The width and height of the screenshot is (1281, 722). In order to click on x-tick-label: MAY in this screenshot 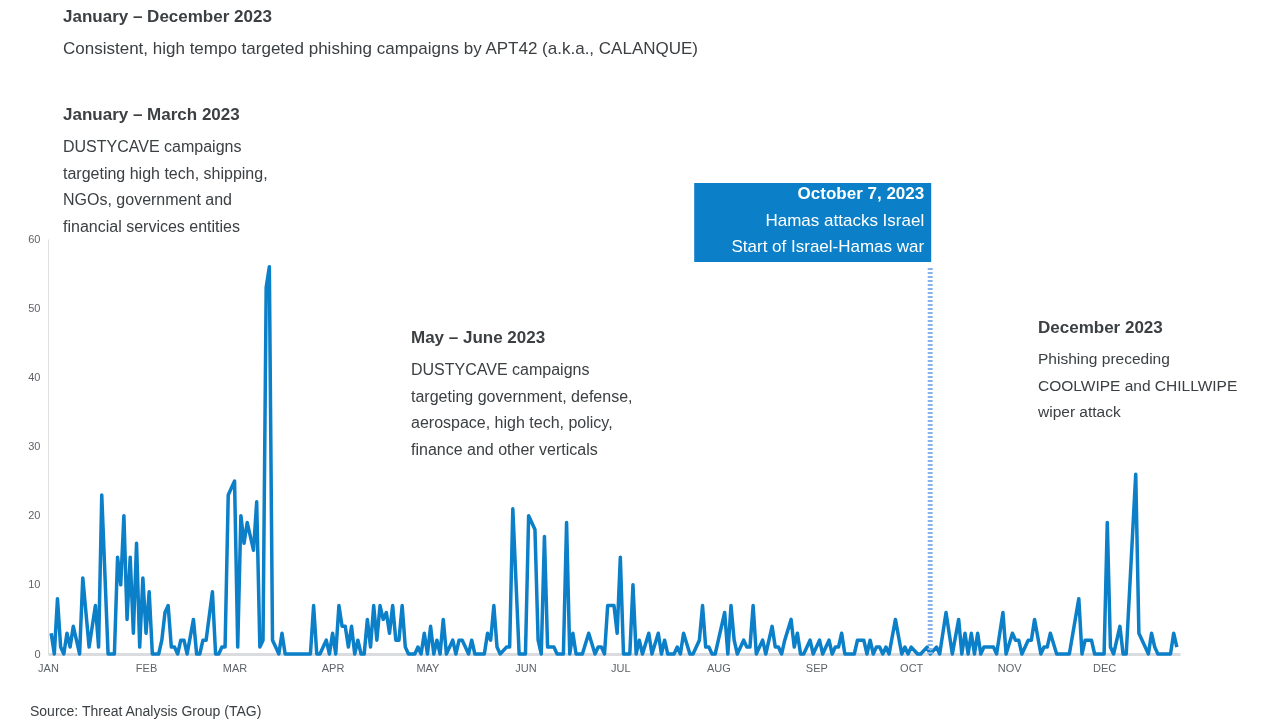, I will do `click(428, 667)`.